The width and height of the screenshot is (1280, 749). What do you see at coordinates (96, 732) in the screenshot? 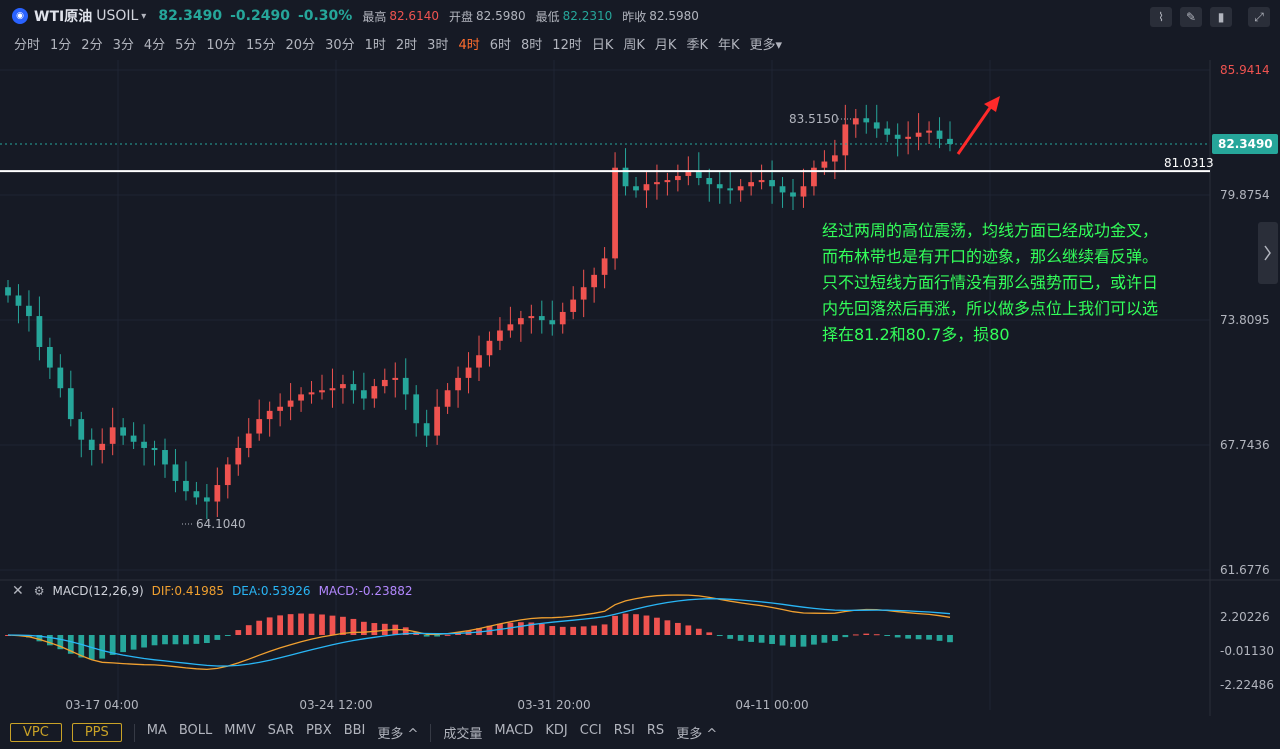
I see `pps-button: PPS` at bounding box center [96, 732].